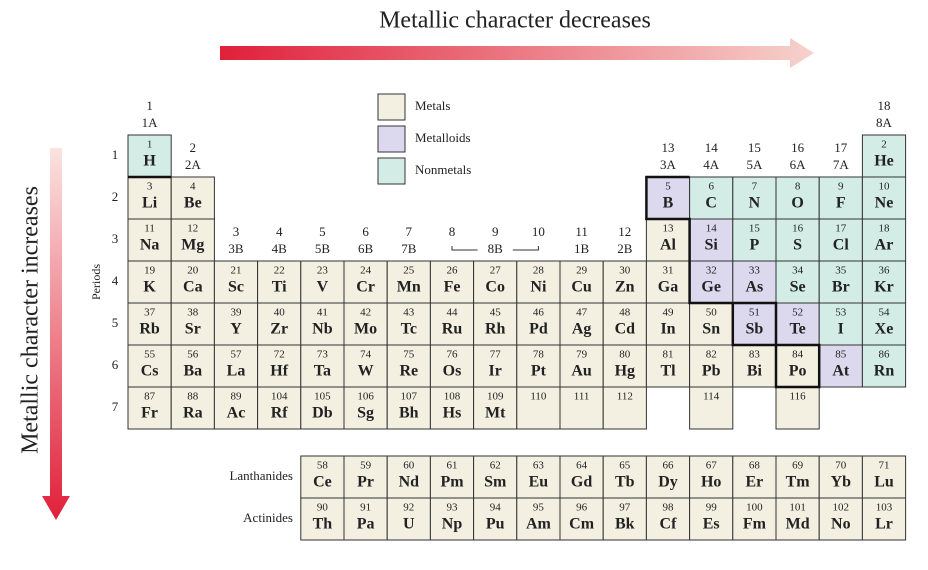  I want to click on group-number: 5, so click(322, 231).